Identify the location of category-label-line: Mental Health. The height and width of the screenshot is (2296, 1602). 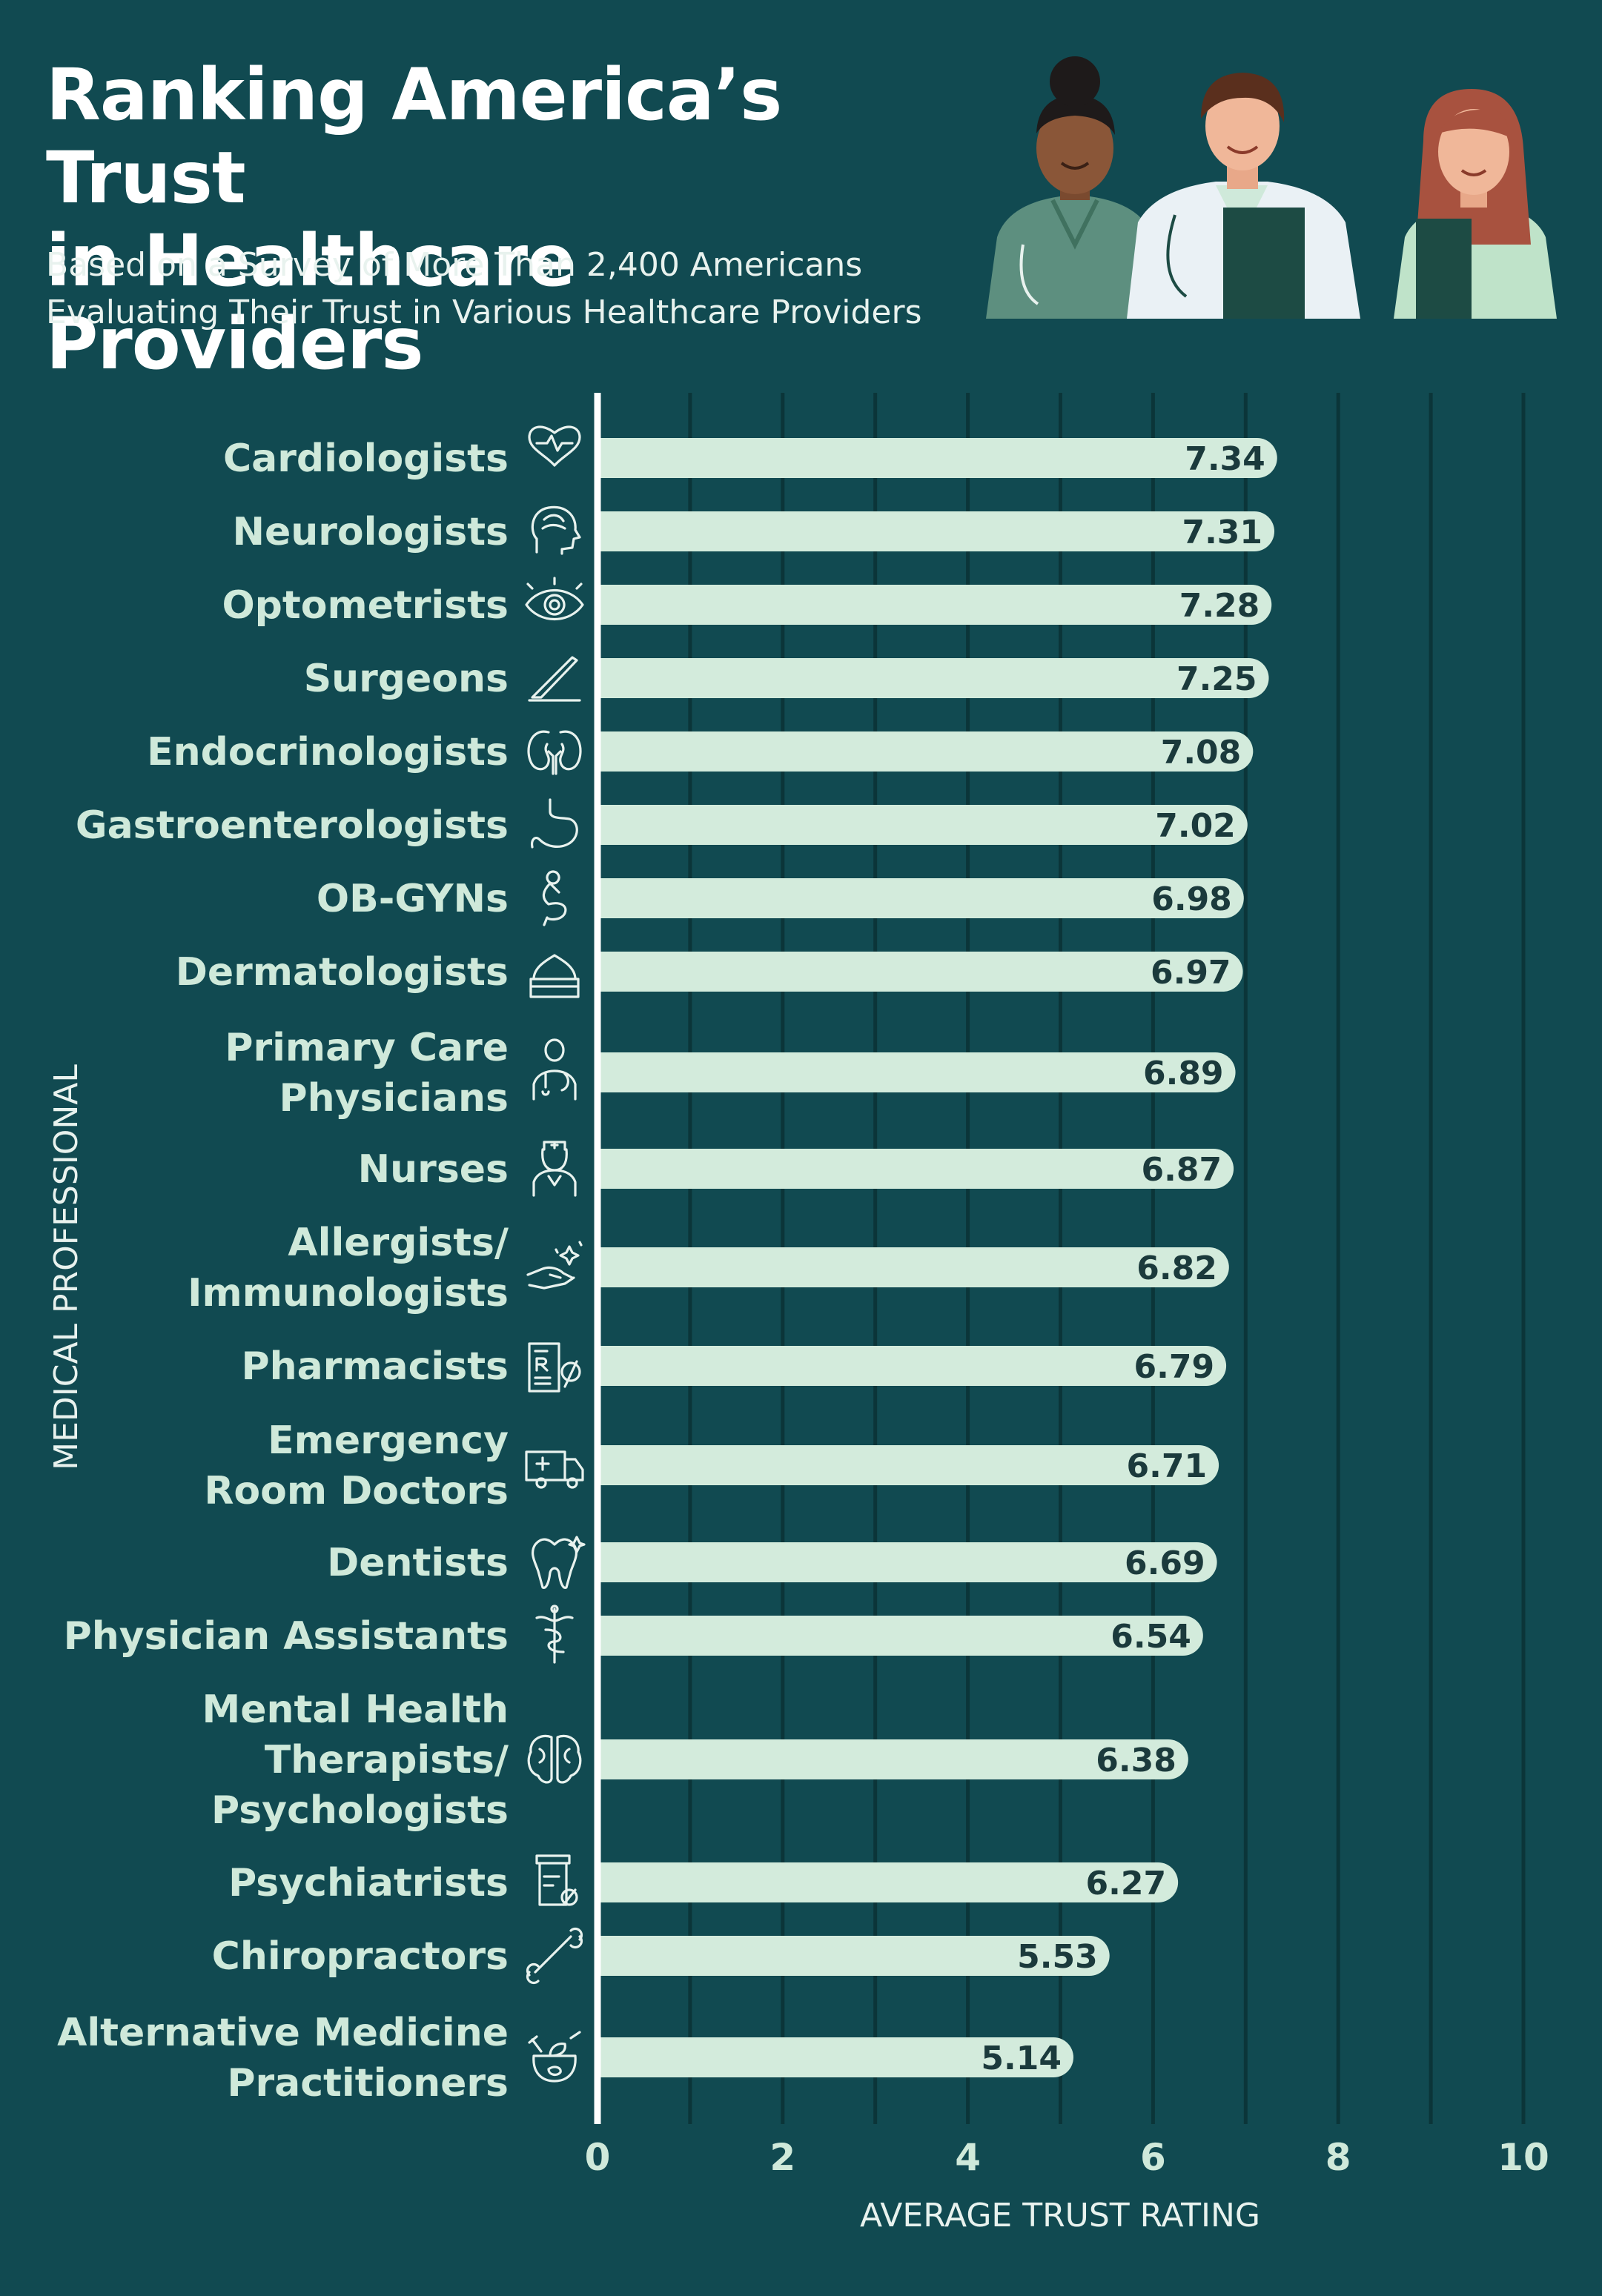
(355, 1710).